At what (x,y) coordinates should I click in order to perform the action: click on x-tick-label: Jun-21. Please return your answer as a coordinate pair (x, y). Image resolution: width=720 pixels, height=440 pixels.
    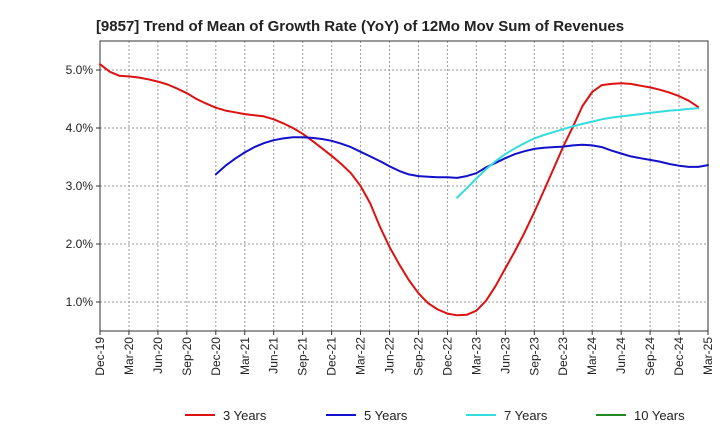
    Looking at the image, I should click on (274, 355).